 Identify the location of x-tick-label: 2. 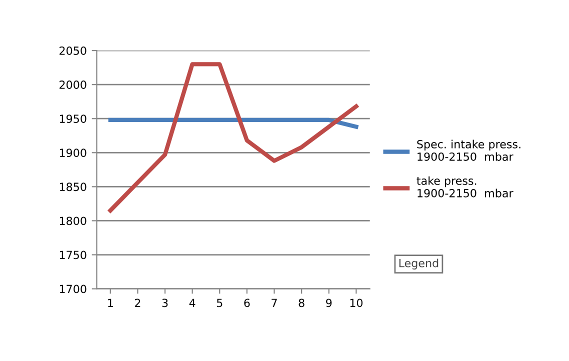
(137, 302).